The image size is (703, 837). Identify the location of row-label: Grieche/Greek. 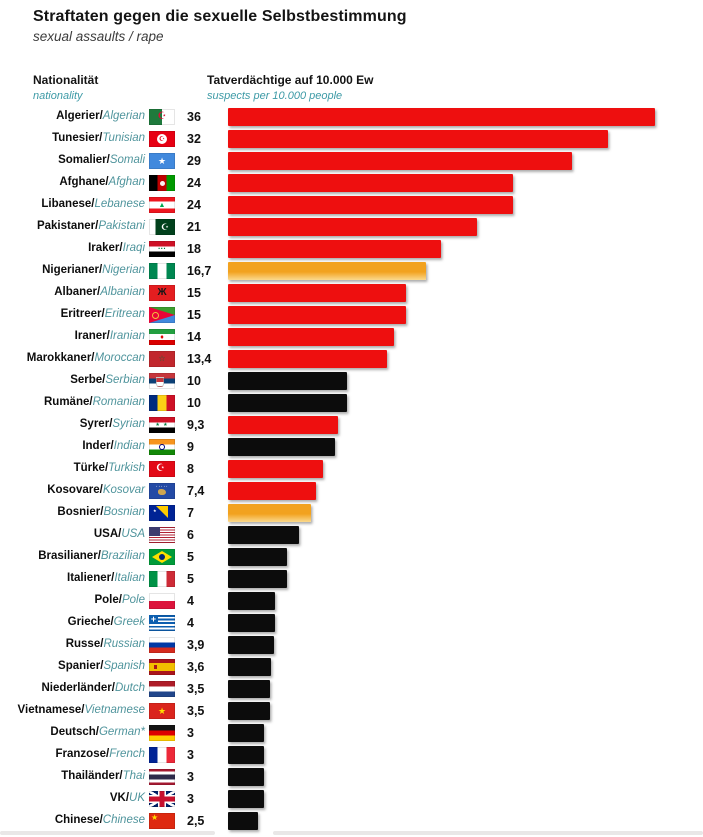
(106, 622).